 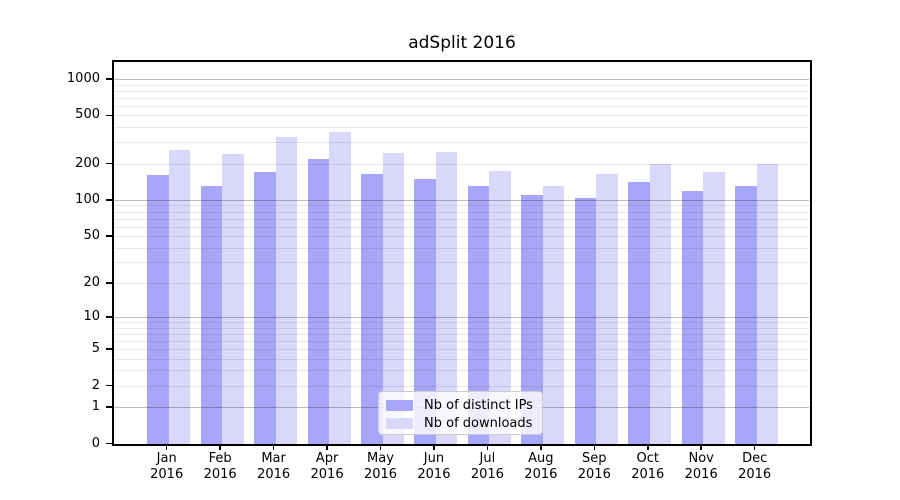 I want to click on chart-title: adSplit 2016, so click(x=462, y=43).